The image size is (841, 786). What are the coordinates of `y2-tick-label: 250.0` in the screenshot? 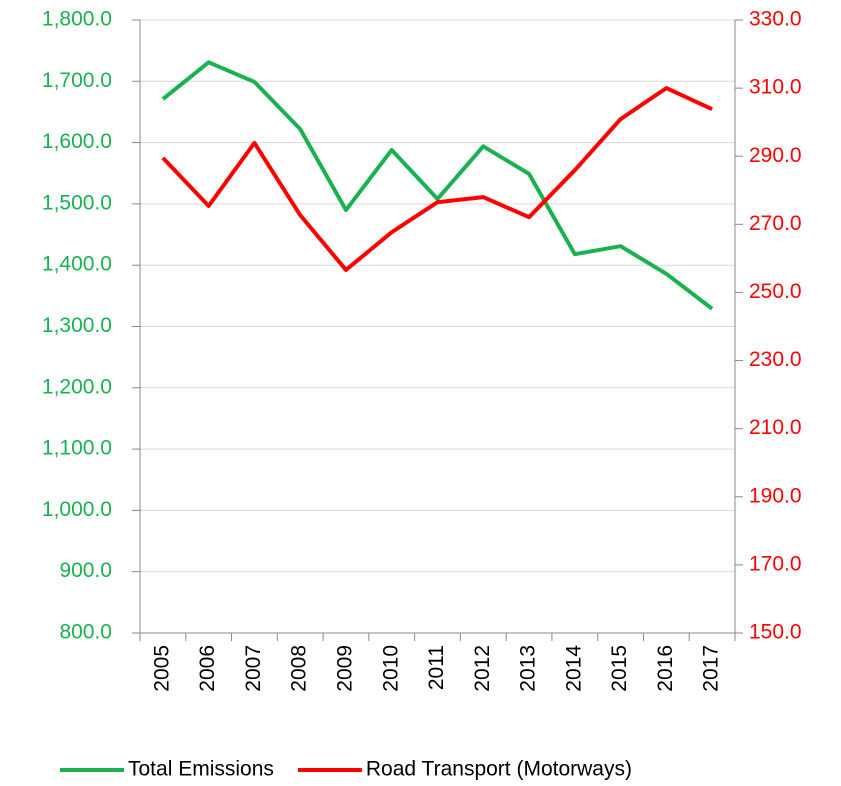 It's located at (775, 291).